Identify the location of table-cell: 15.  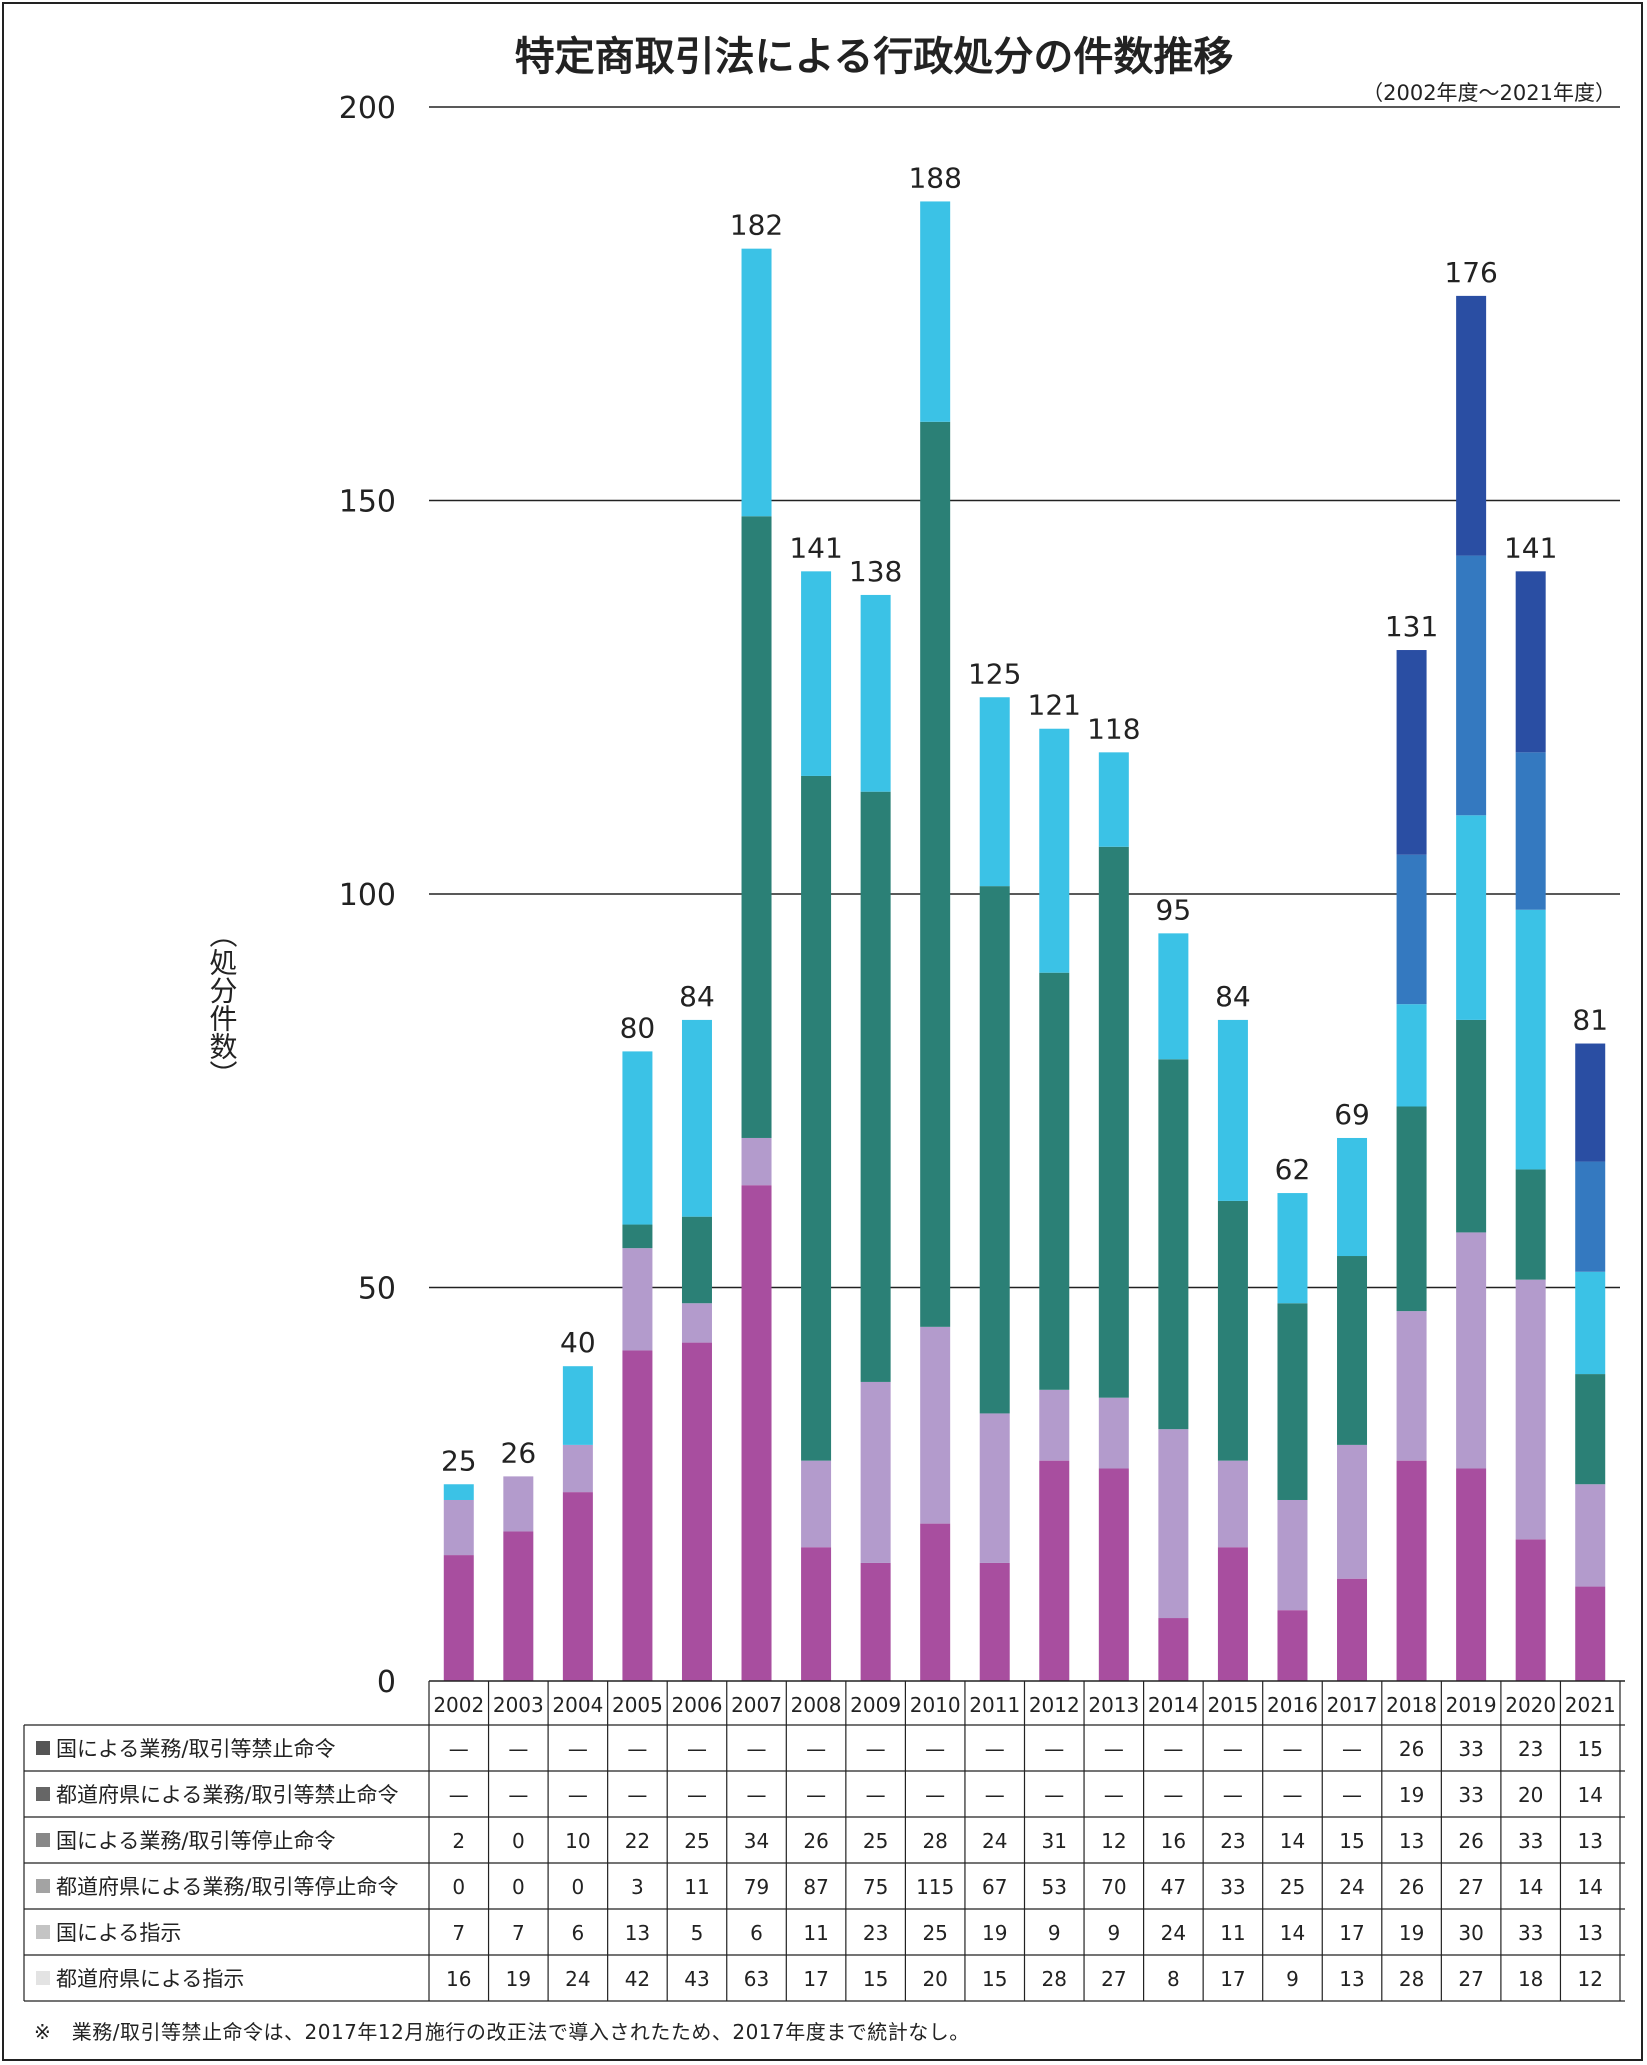
(875, 1979).